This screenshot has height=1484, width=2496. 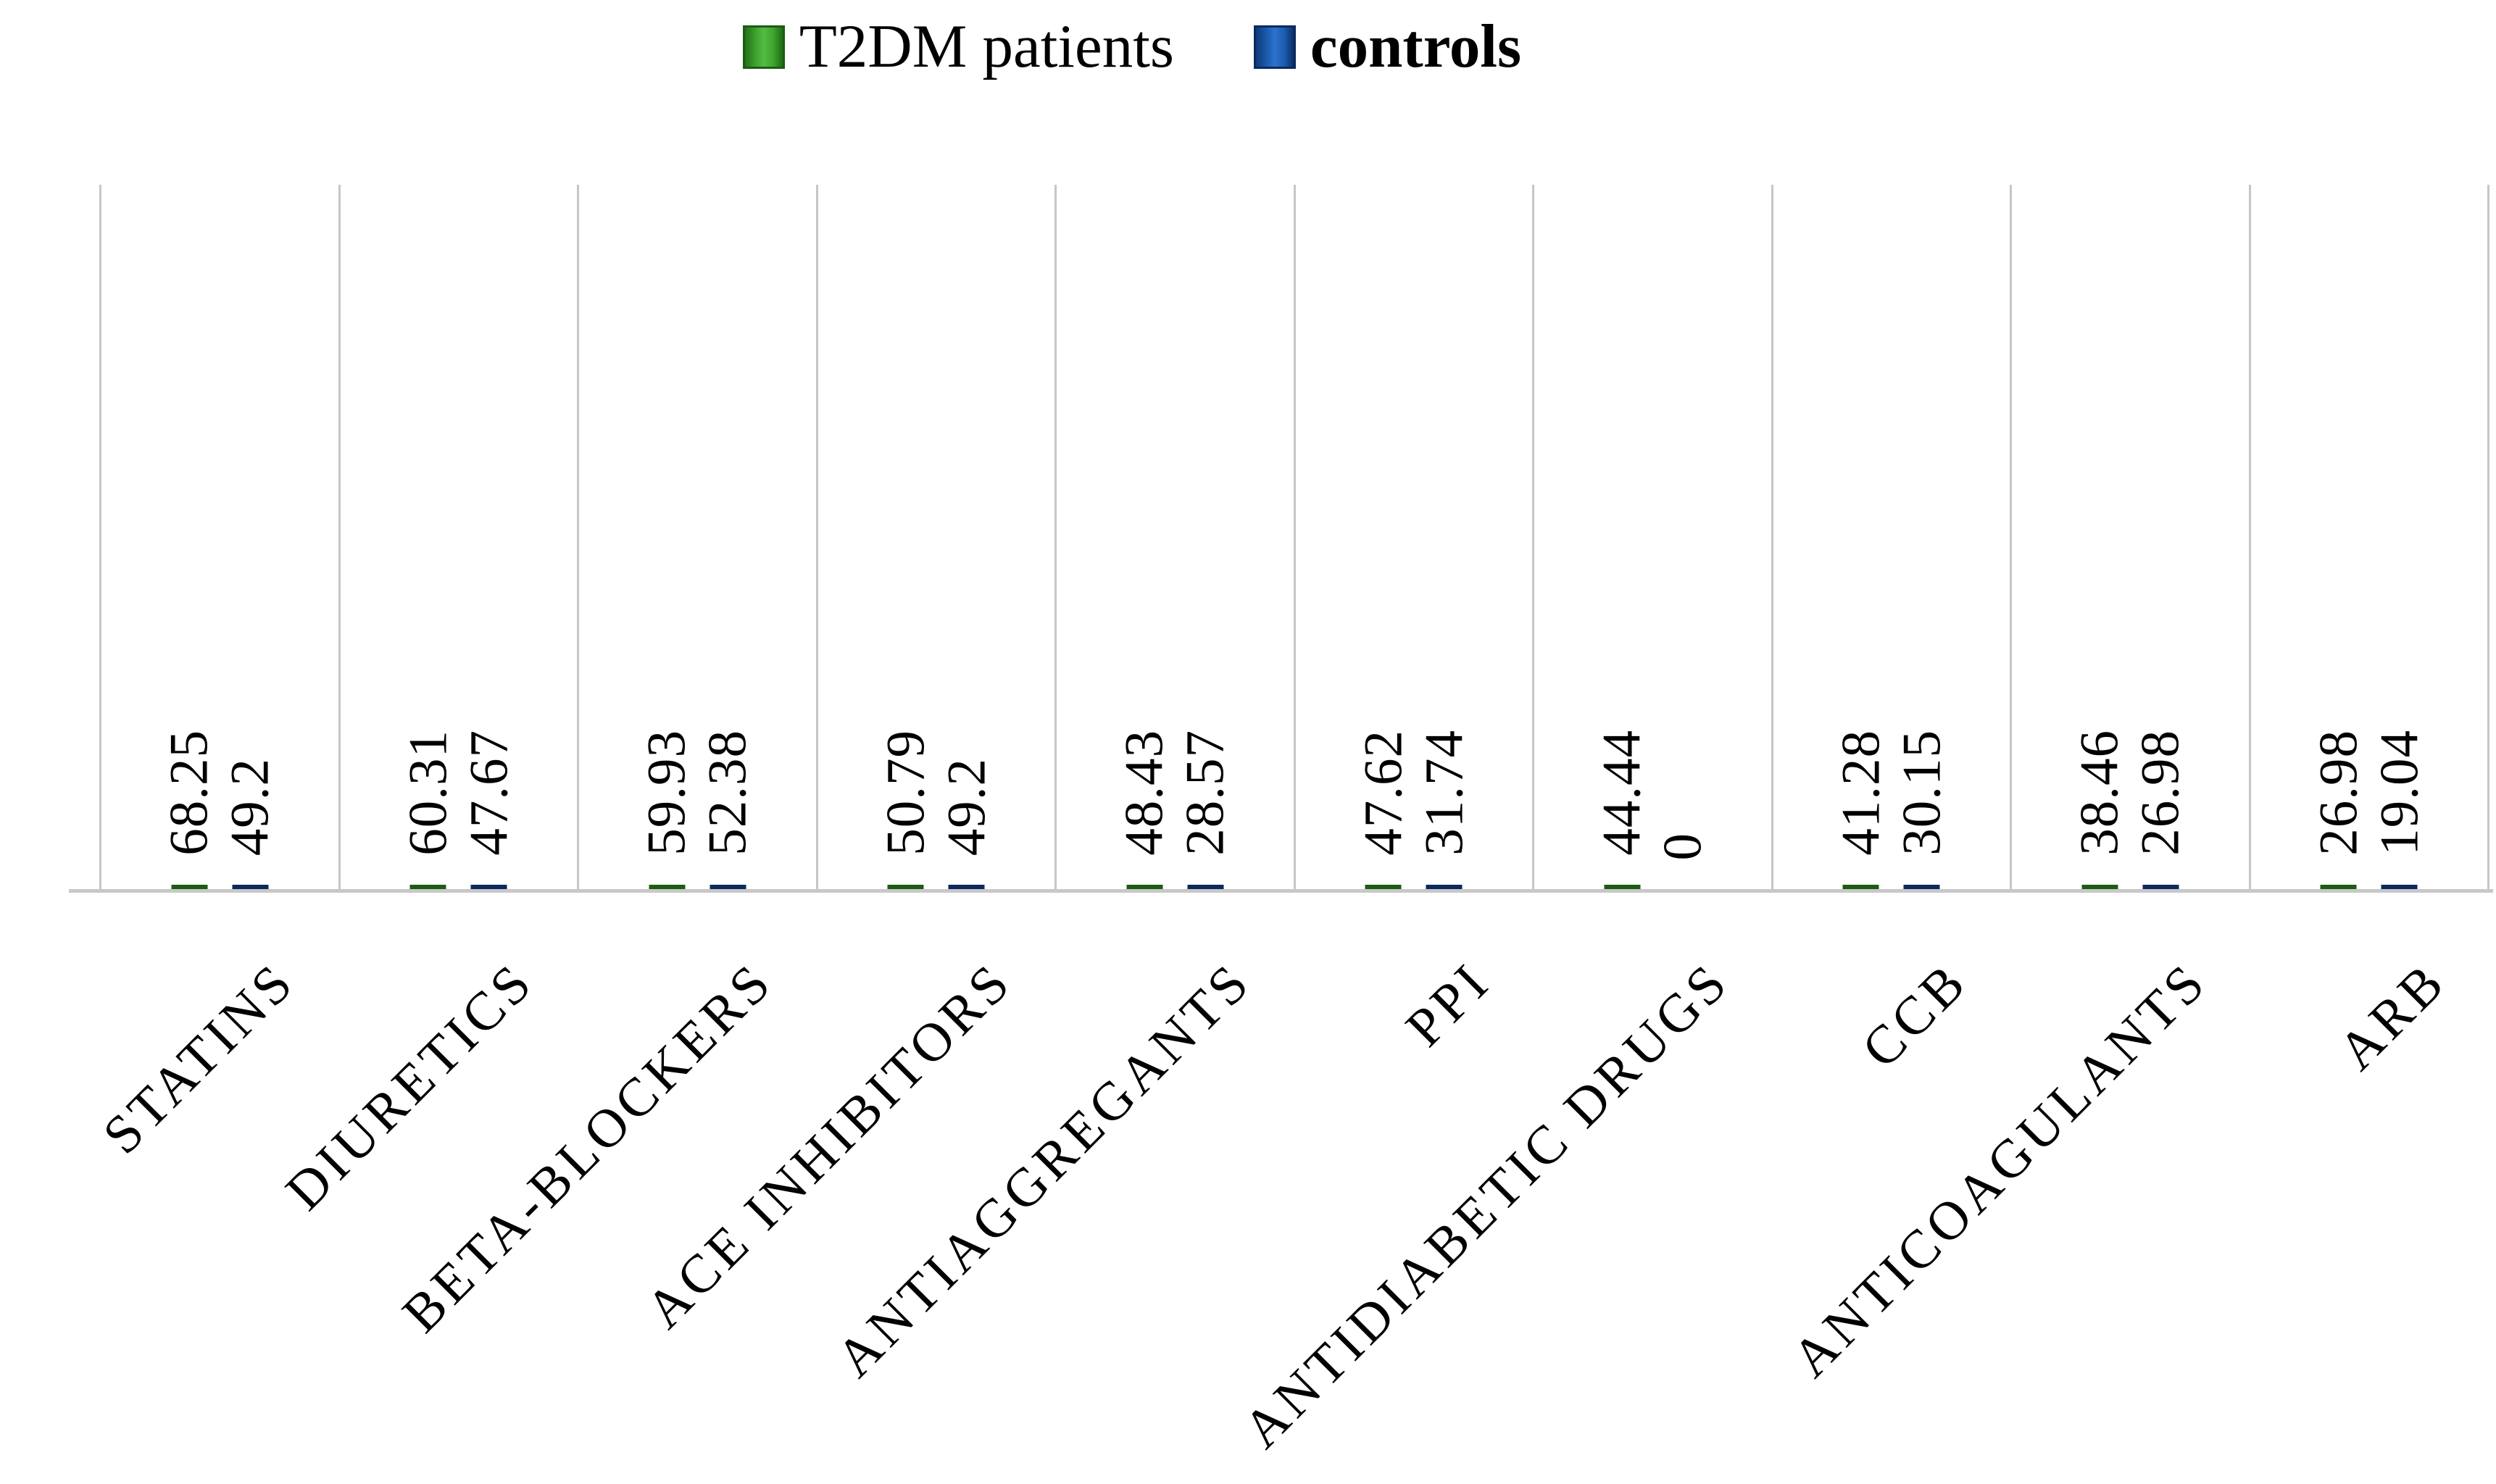 What do you see at coordinates (2399, 887) in the screenshot?
I see `bar-controls-arb` at bounding box center [2399, 887].